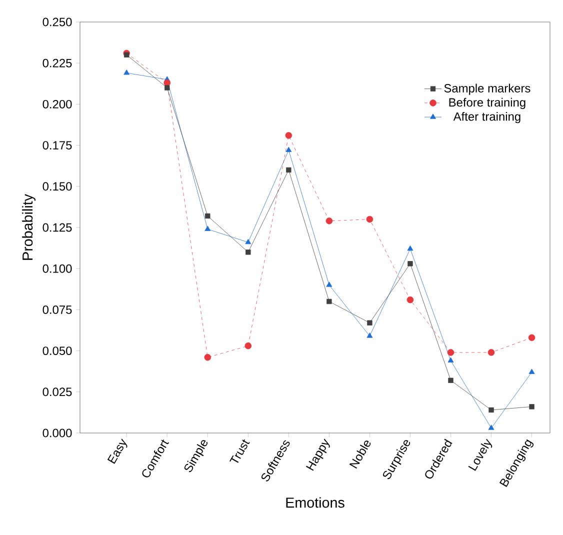 The width and height of the screenshot is (563, 535). I want to click on y-tick-label: 0.225, so click(57, 63).